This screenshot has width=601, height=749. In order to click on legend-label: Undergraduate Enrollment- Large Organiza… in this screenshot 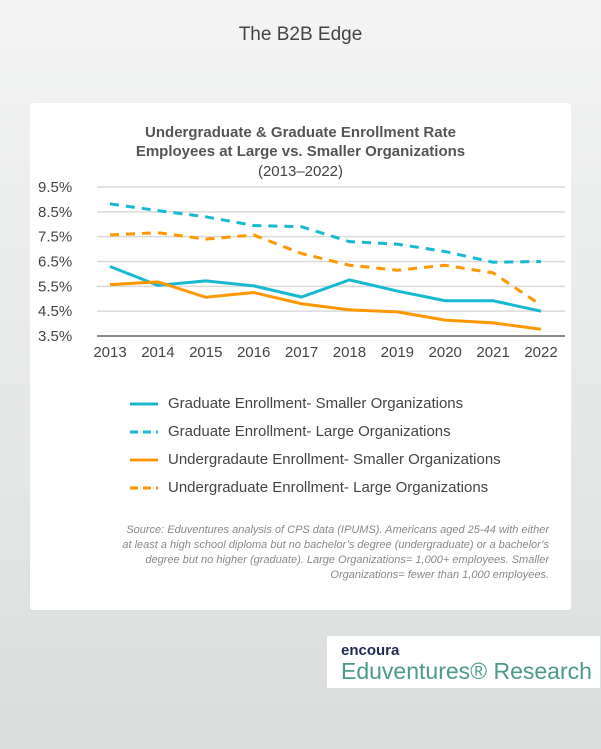, I will do `click(328, 487)`.